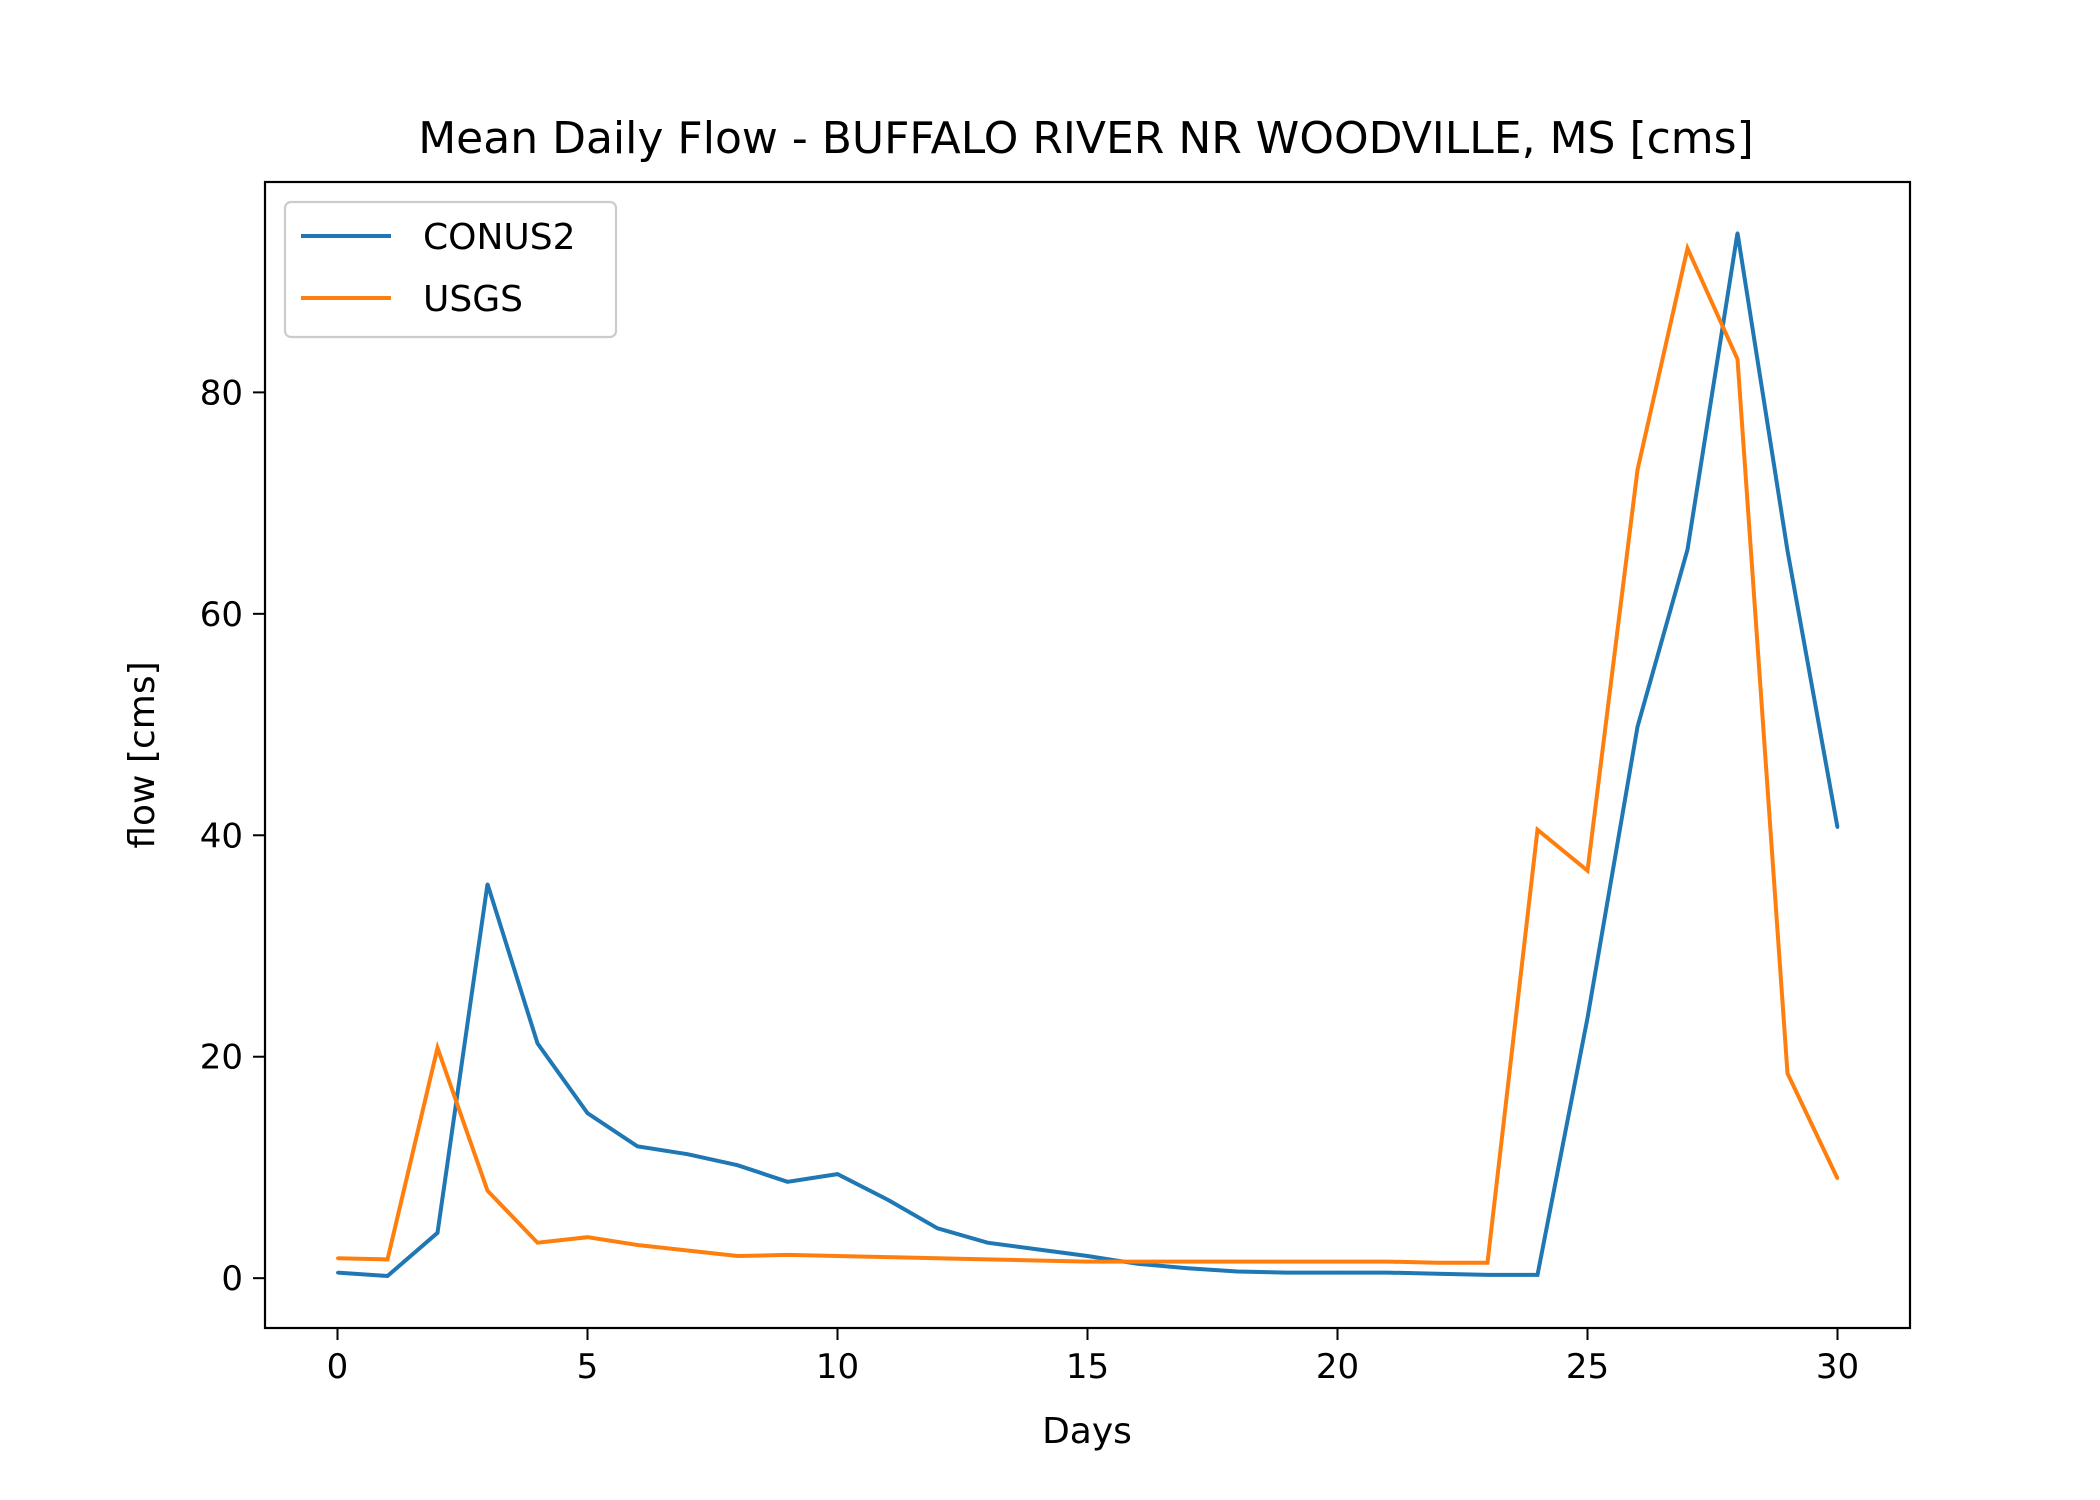  I want to click on x-tick-label: 10, so click(837, 1367).